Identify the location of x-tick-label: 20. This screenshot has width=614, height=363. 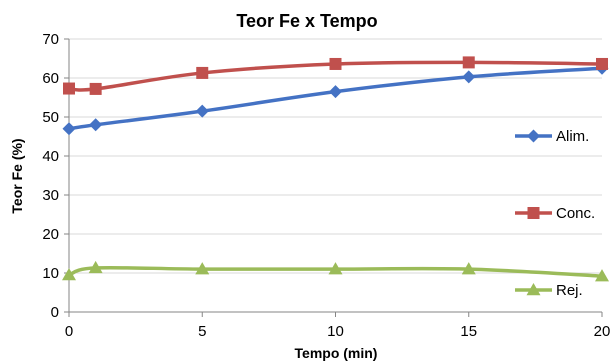
(602, 331).